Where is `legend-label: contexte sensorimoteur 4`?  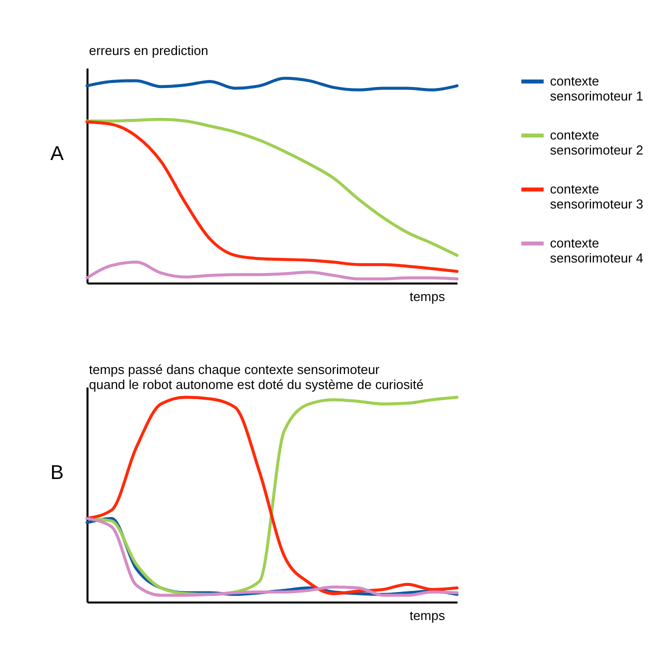 legend-label: contexte sensorimoteur 4 is located at coordinates (597, 251).